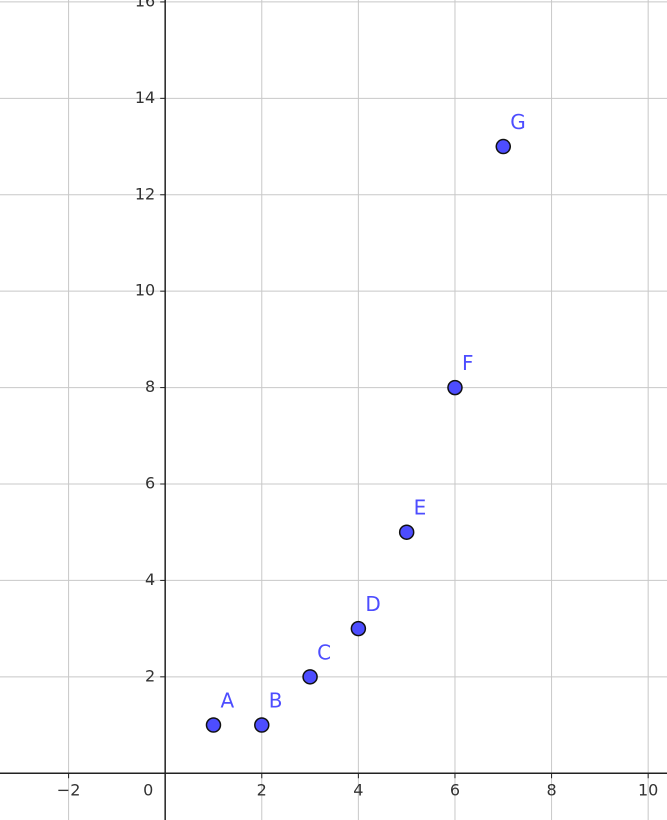  I want to click on y-tick-label: 8, so click(150, 386).